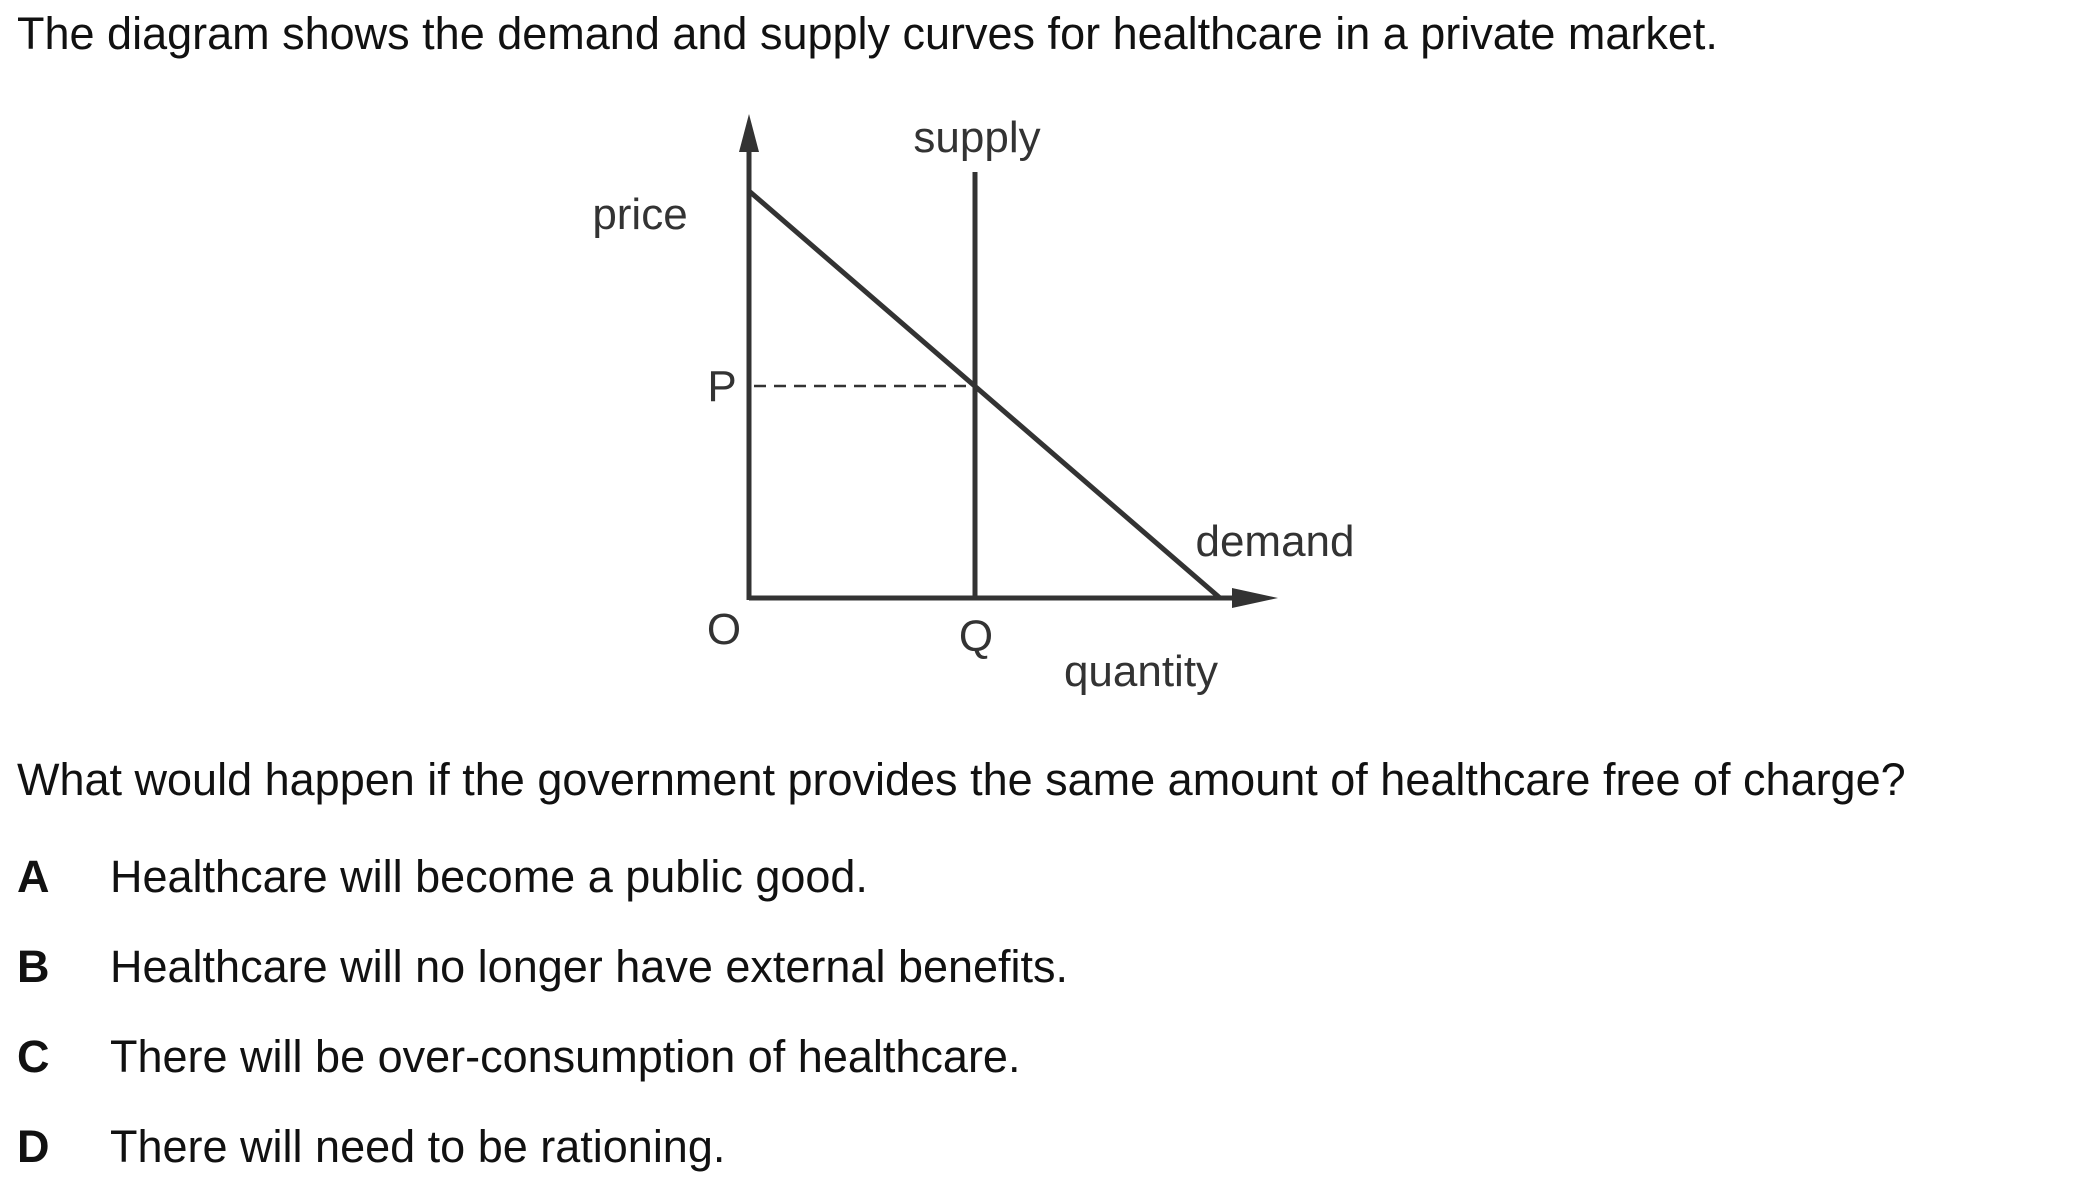 The image size is (2100, 1182). I want to click on demand-label: demand, so click(1274, 541).